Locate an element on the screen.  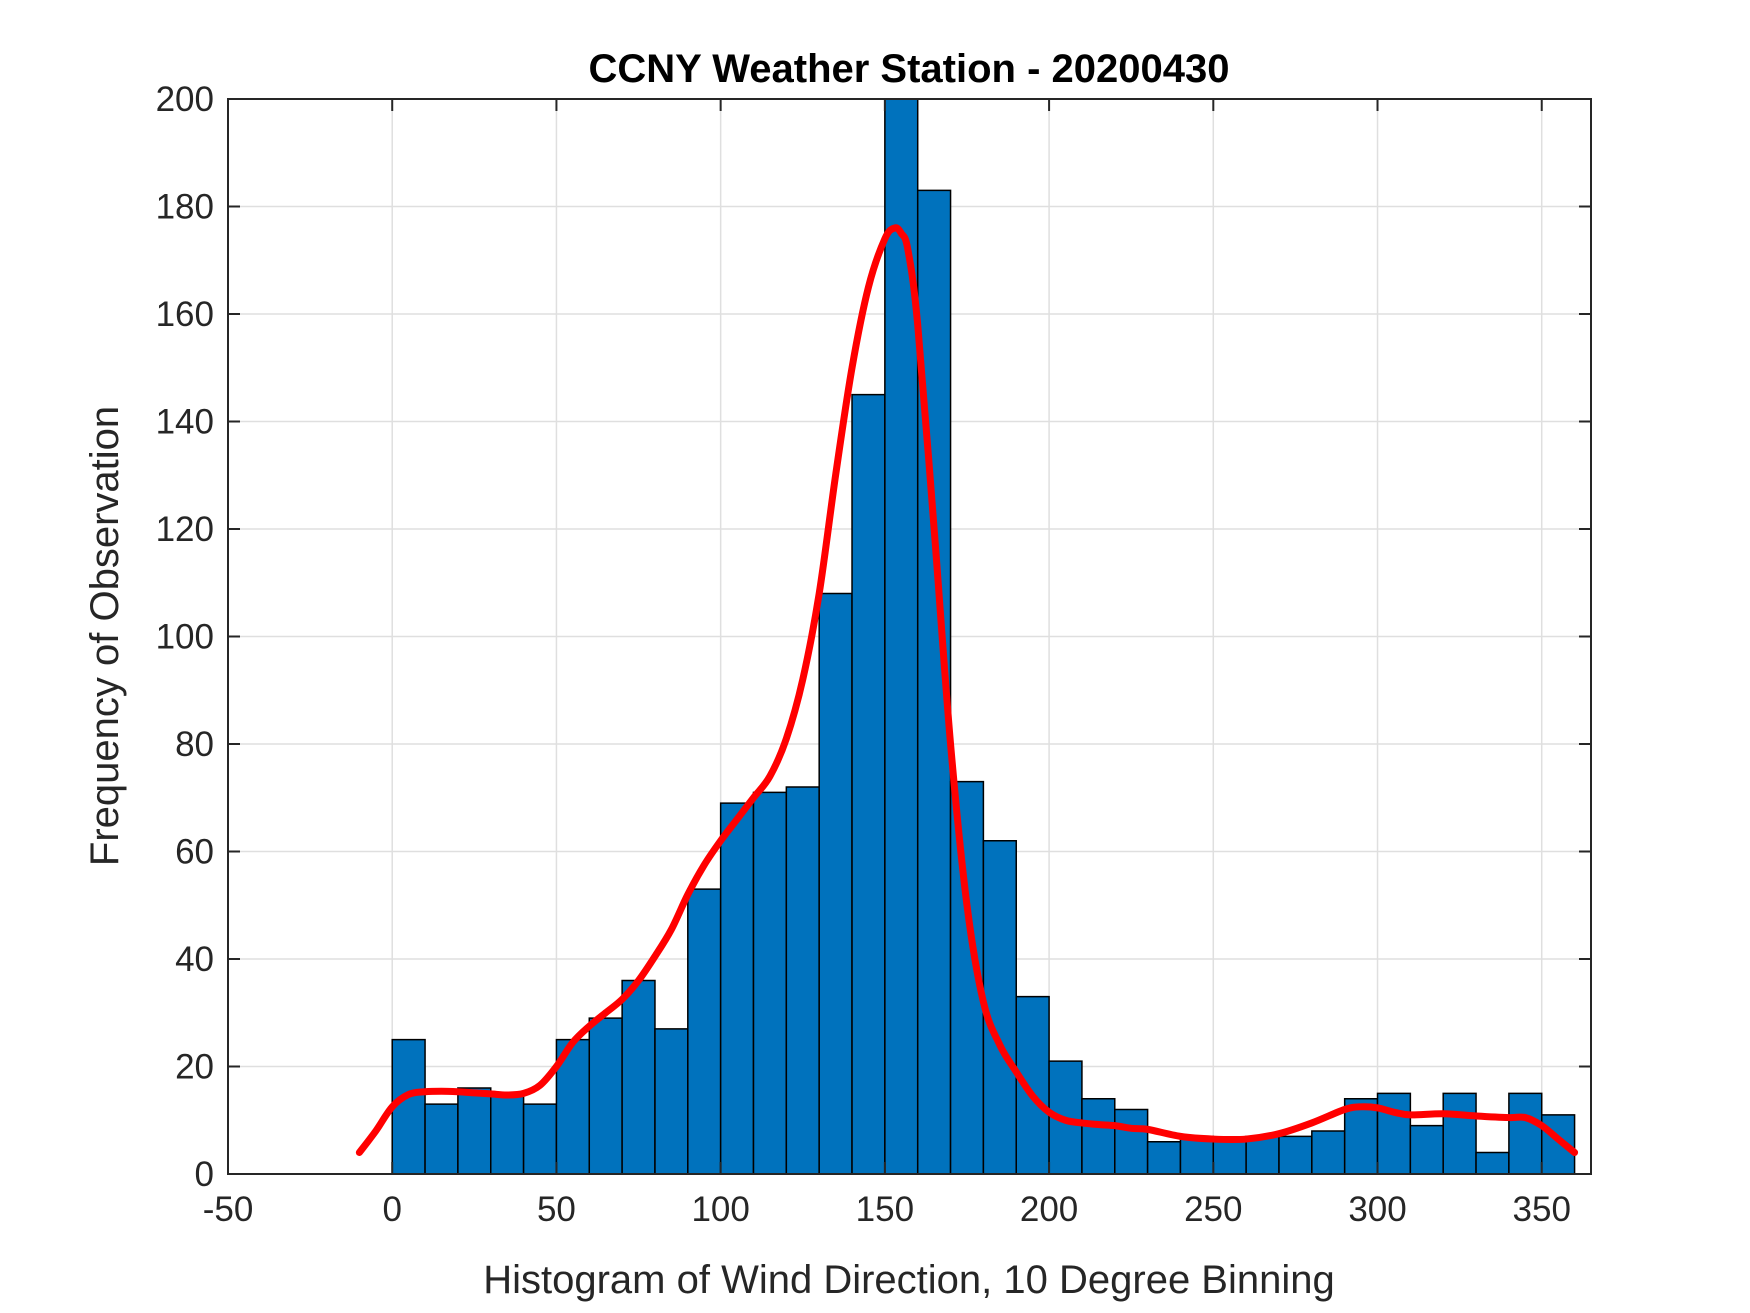
x-tick-label-1: 0 is located at coordinates (391, 1209).